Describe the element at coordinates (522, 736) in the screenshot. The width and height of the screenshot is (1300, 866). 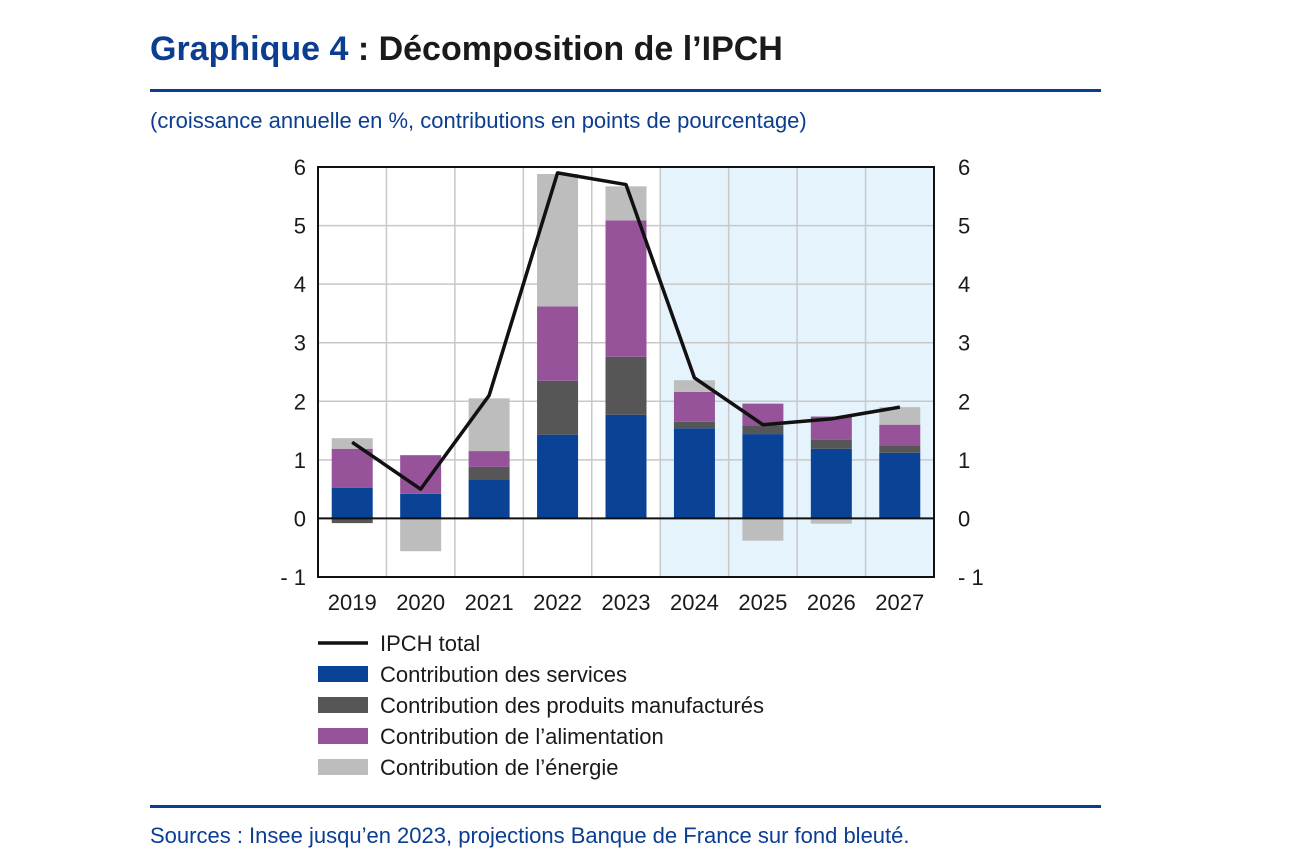
I see `legend-label: Contribution de l’alimentation` at that location.